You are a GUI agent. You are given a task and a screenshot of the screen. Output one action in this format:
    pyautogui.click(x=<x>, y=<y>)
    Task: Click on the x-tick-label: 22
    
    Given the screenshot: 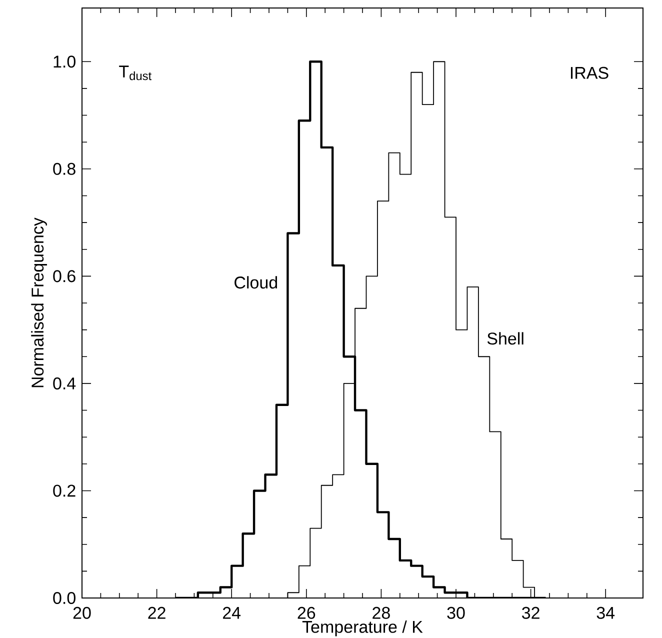 What is the action you would take?
    pyautogui.click(x=157, y=612)
    